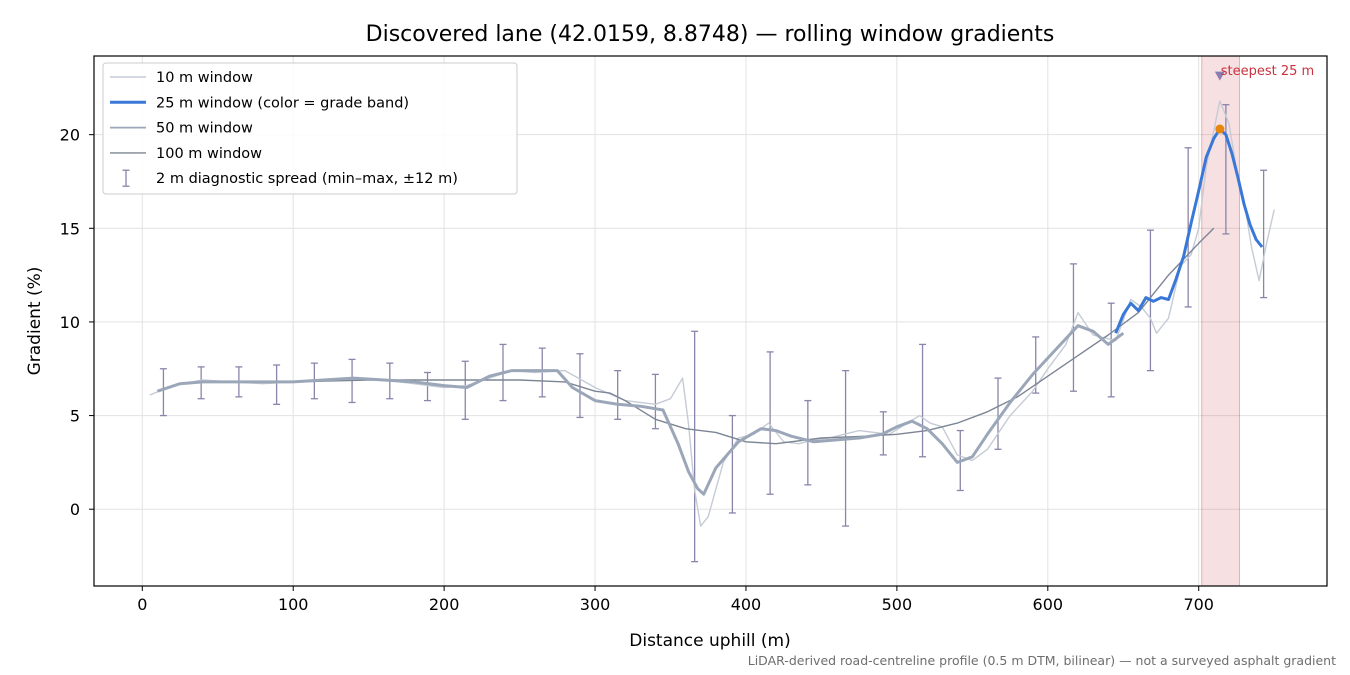  What do you see at coordinates (204, 129) in the screenshot?
I see `legend-50m-label: 50 m window` at bounding box center [204, 129].